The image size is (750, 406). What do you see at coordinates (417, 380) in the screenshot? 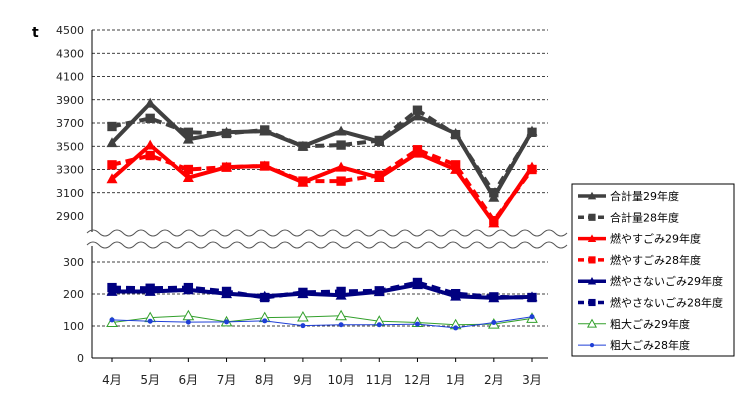
I see `x-tick-label: 12月` at bounding box center [417, 380].